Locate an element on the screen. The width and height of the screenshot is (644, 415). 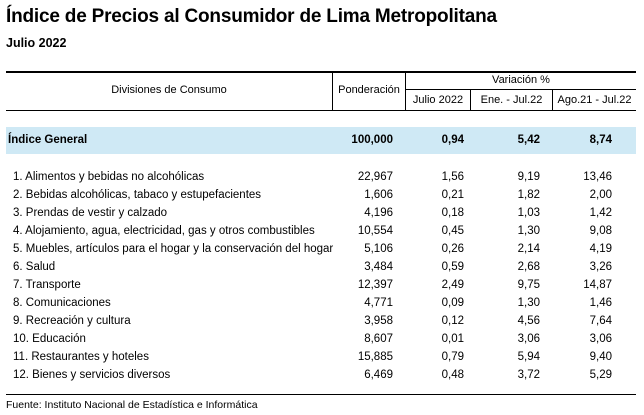
ponderacion-cell: 1,606 is located at coordinates (378, 195).